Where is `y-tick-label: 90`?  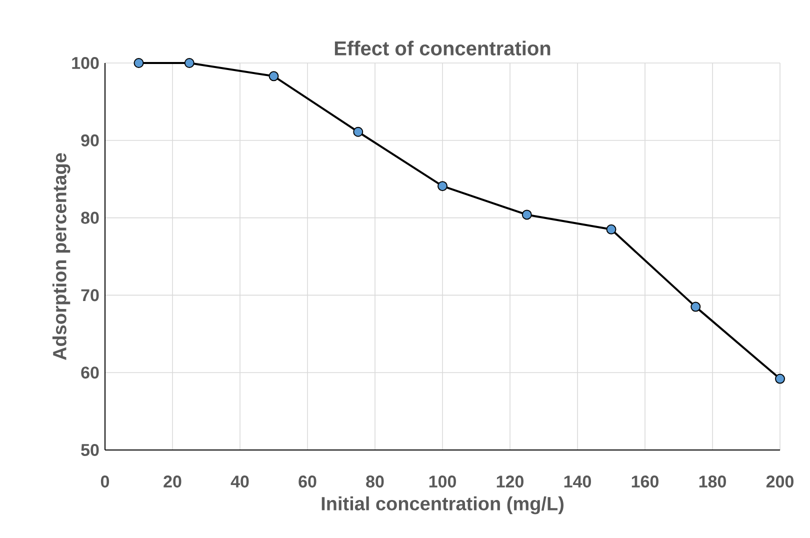
y-tick-label: 90 is located at coordinates (90, 140).